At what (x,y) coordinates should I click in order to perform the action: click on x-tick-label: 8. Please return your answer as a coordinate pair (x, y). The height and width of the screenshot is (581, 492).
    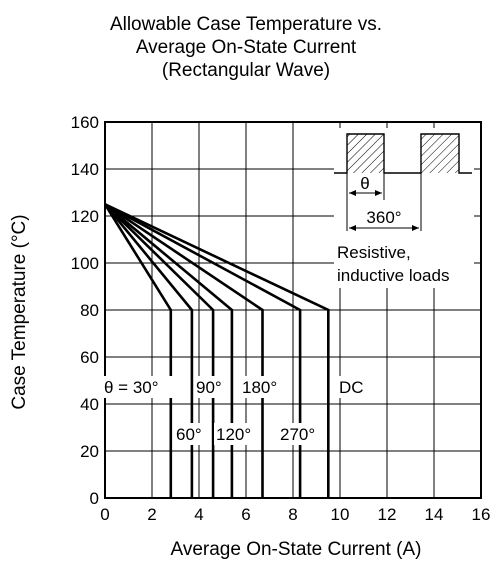
    Looking at the image, I should click on (292, 514).